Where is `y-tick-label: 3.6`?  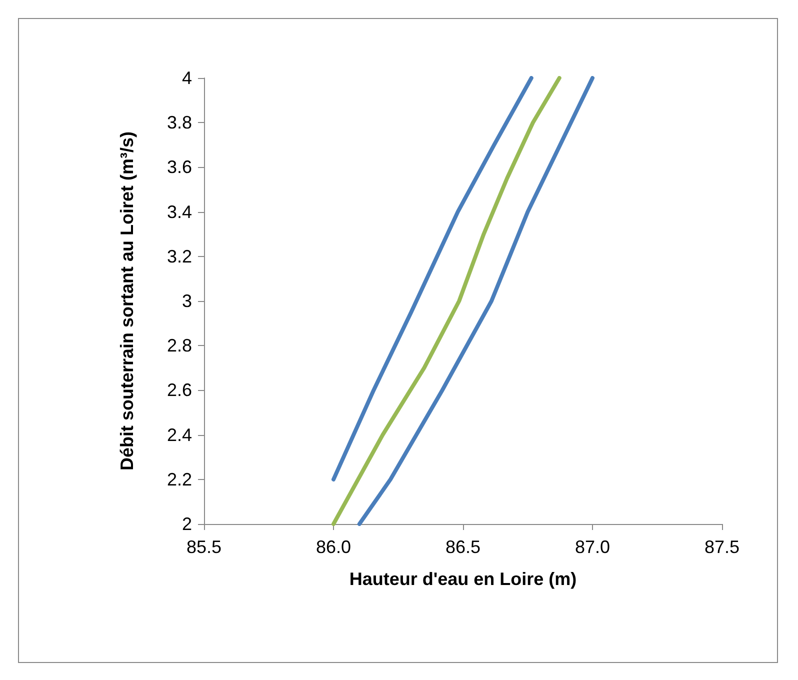
y-tick-label: 3.6 is located at coordinates (179, 167).